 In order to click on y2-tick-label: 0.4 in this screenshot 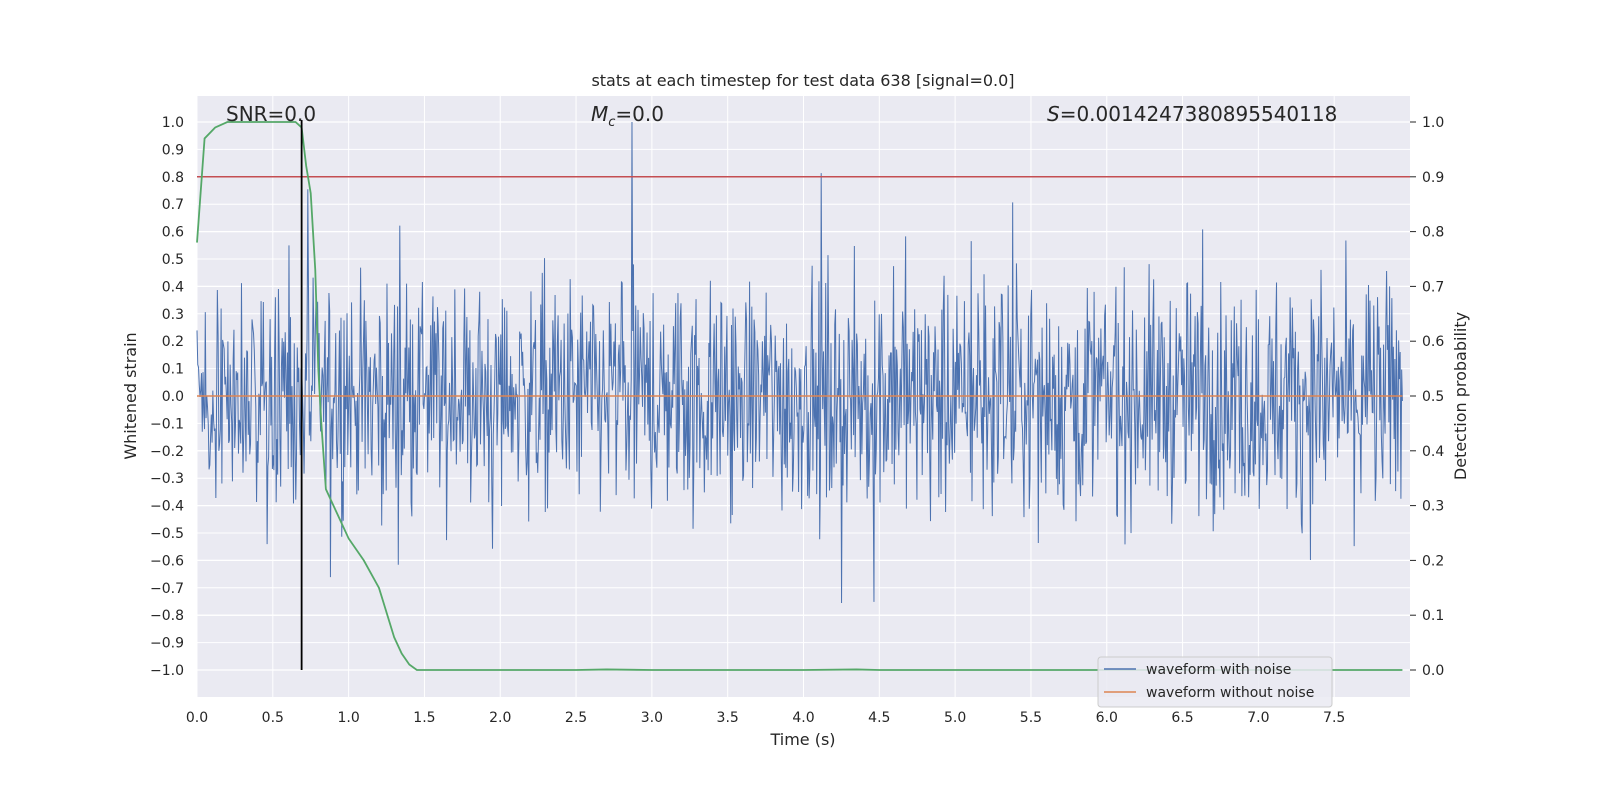, I will do `click(1433, 452)`.